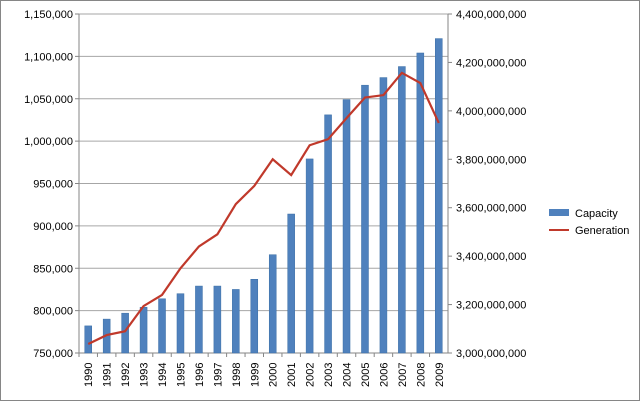  What do you see at coordinates (274, 375) in the screenshot?
I see `x-tick-label: 2000` at bounding box center [274, 375].